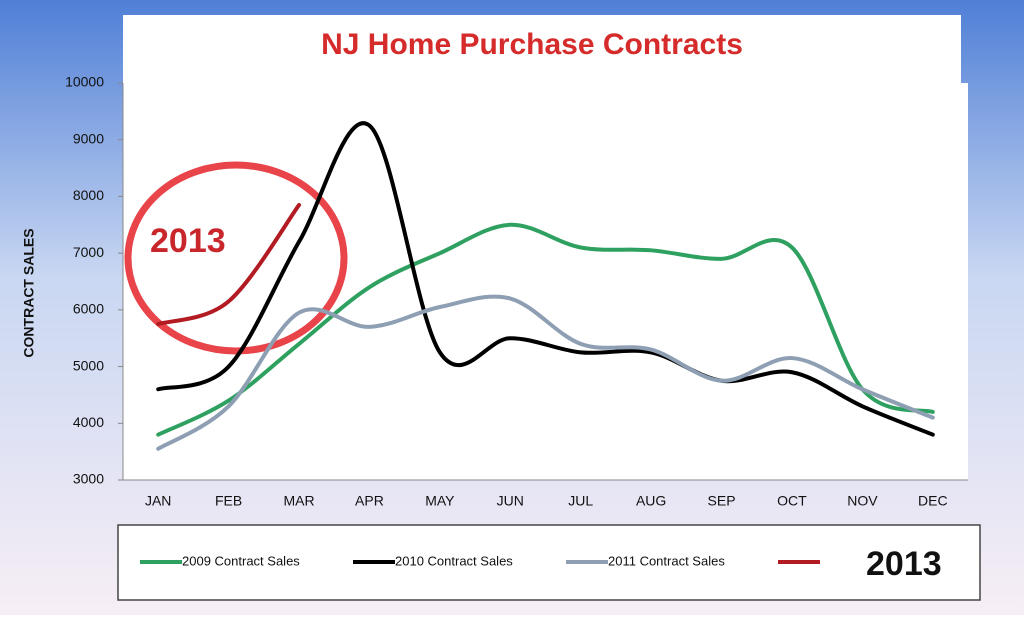  What do you see at coordinates (228, 501) in the screenshot?
I see `x-tick-label: FEB` at bounding box center [228, 501].